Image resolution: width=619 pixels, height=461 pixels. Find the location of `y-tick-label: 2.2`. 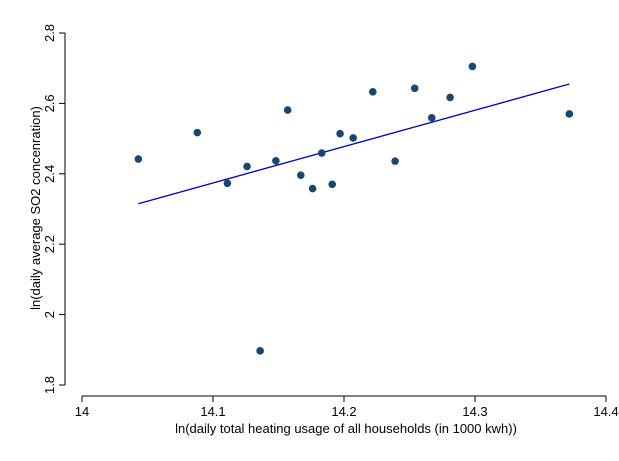

y-tick-label: 2.2 is located at coordinates (49, 244).